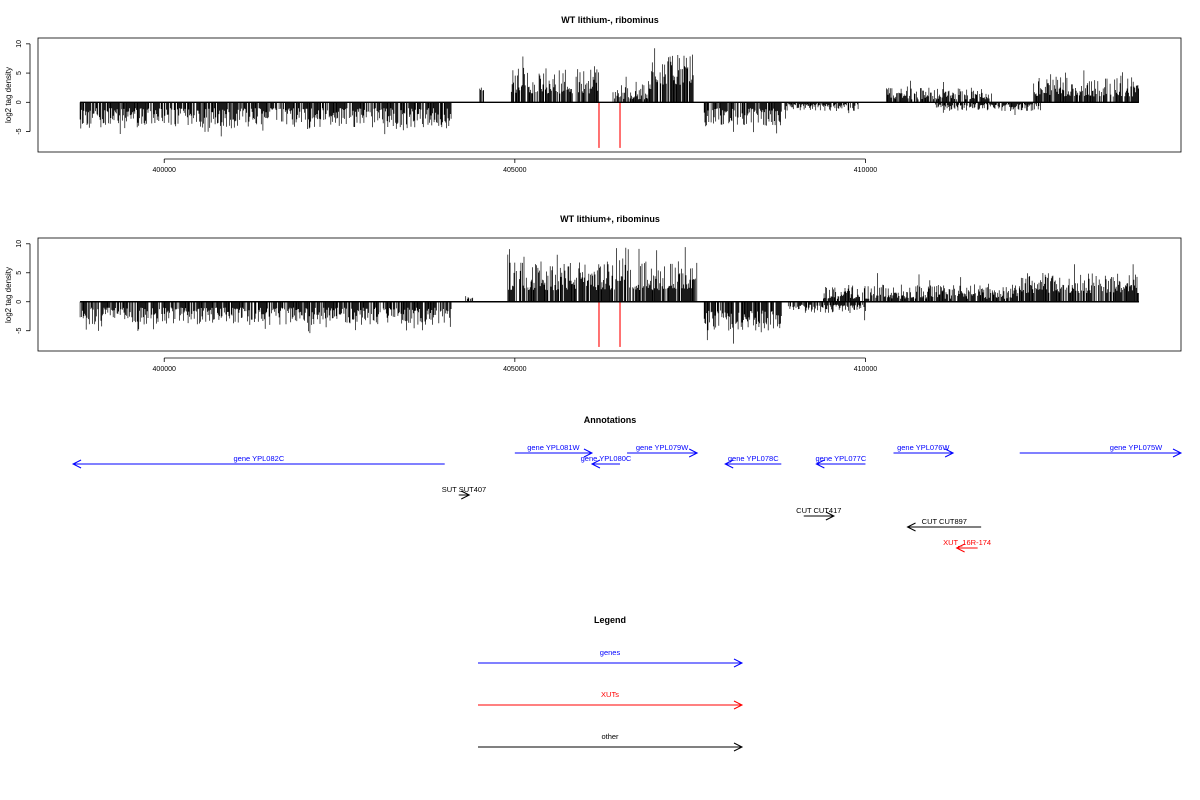  I want to click on annotation-gene-ypl077c: gene YPL077C, so click(841, 461).